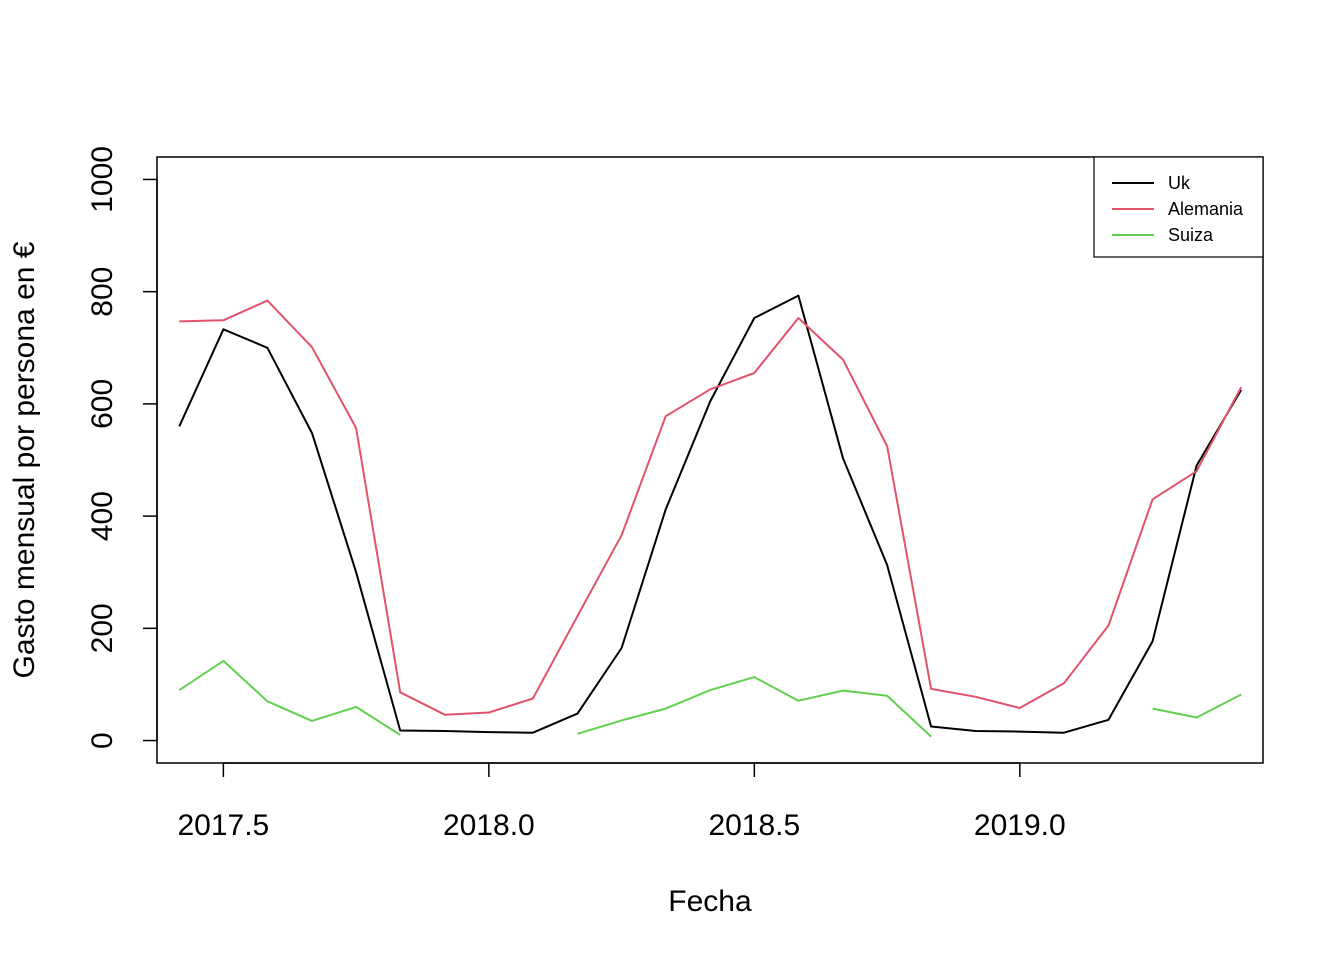 This screenshot has width=1344, height=960. What do you see at coordinates (489, 825) in the screenshot?
I see `x-tick-label: 2018.0` at bounding box center [489, 825].